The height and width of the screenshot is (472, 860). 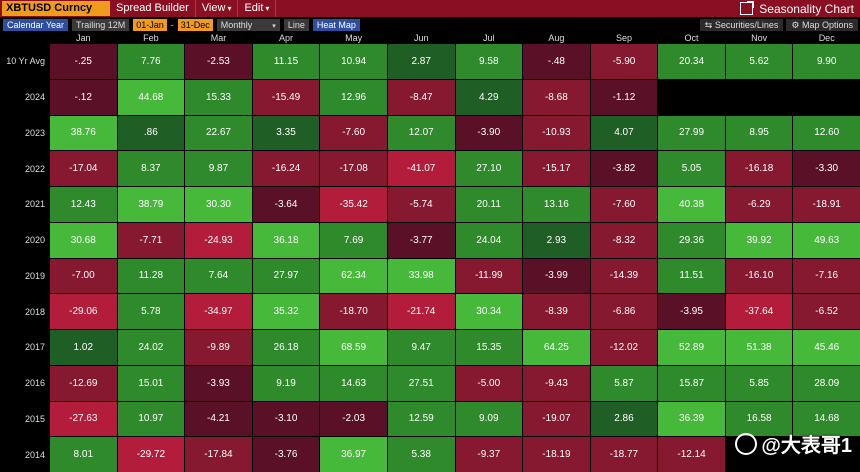 I want to click on heatmap-cell: -.48, so click(x=556, y=61).